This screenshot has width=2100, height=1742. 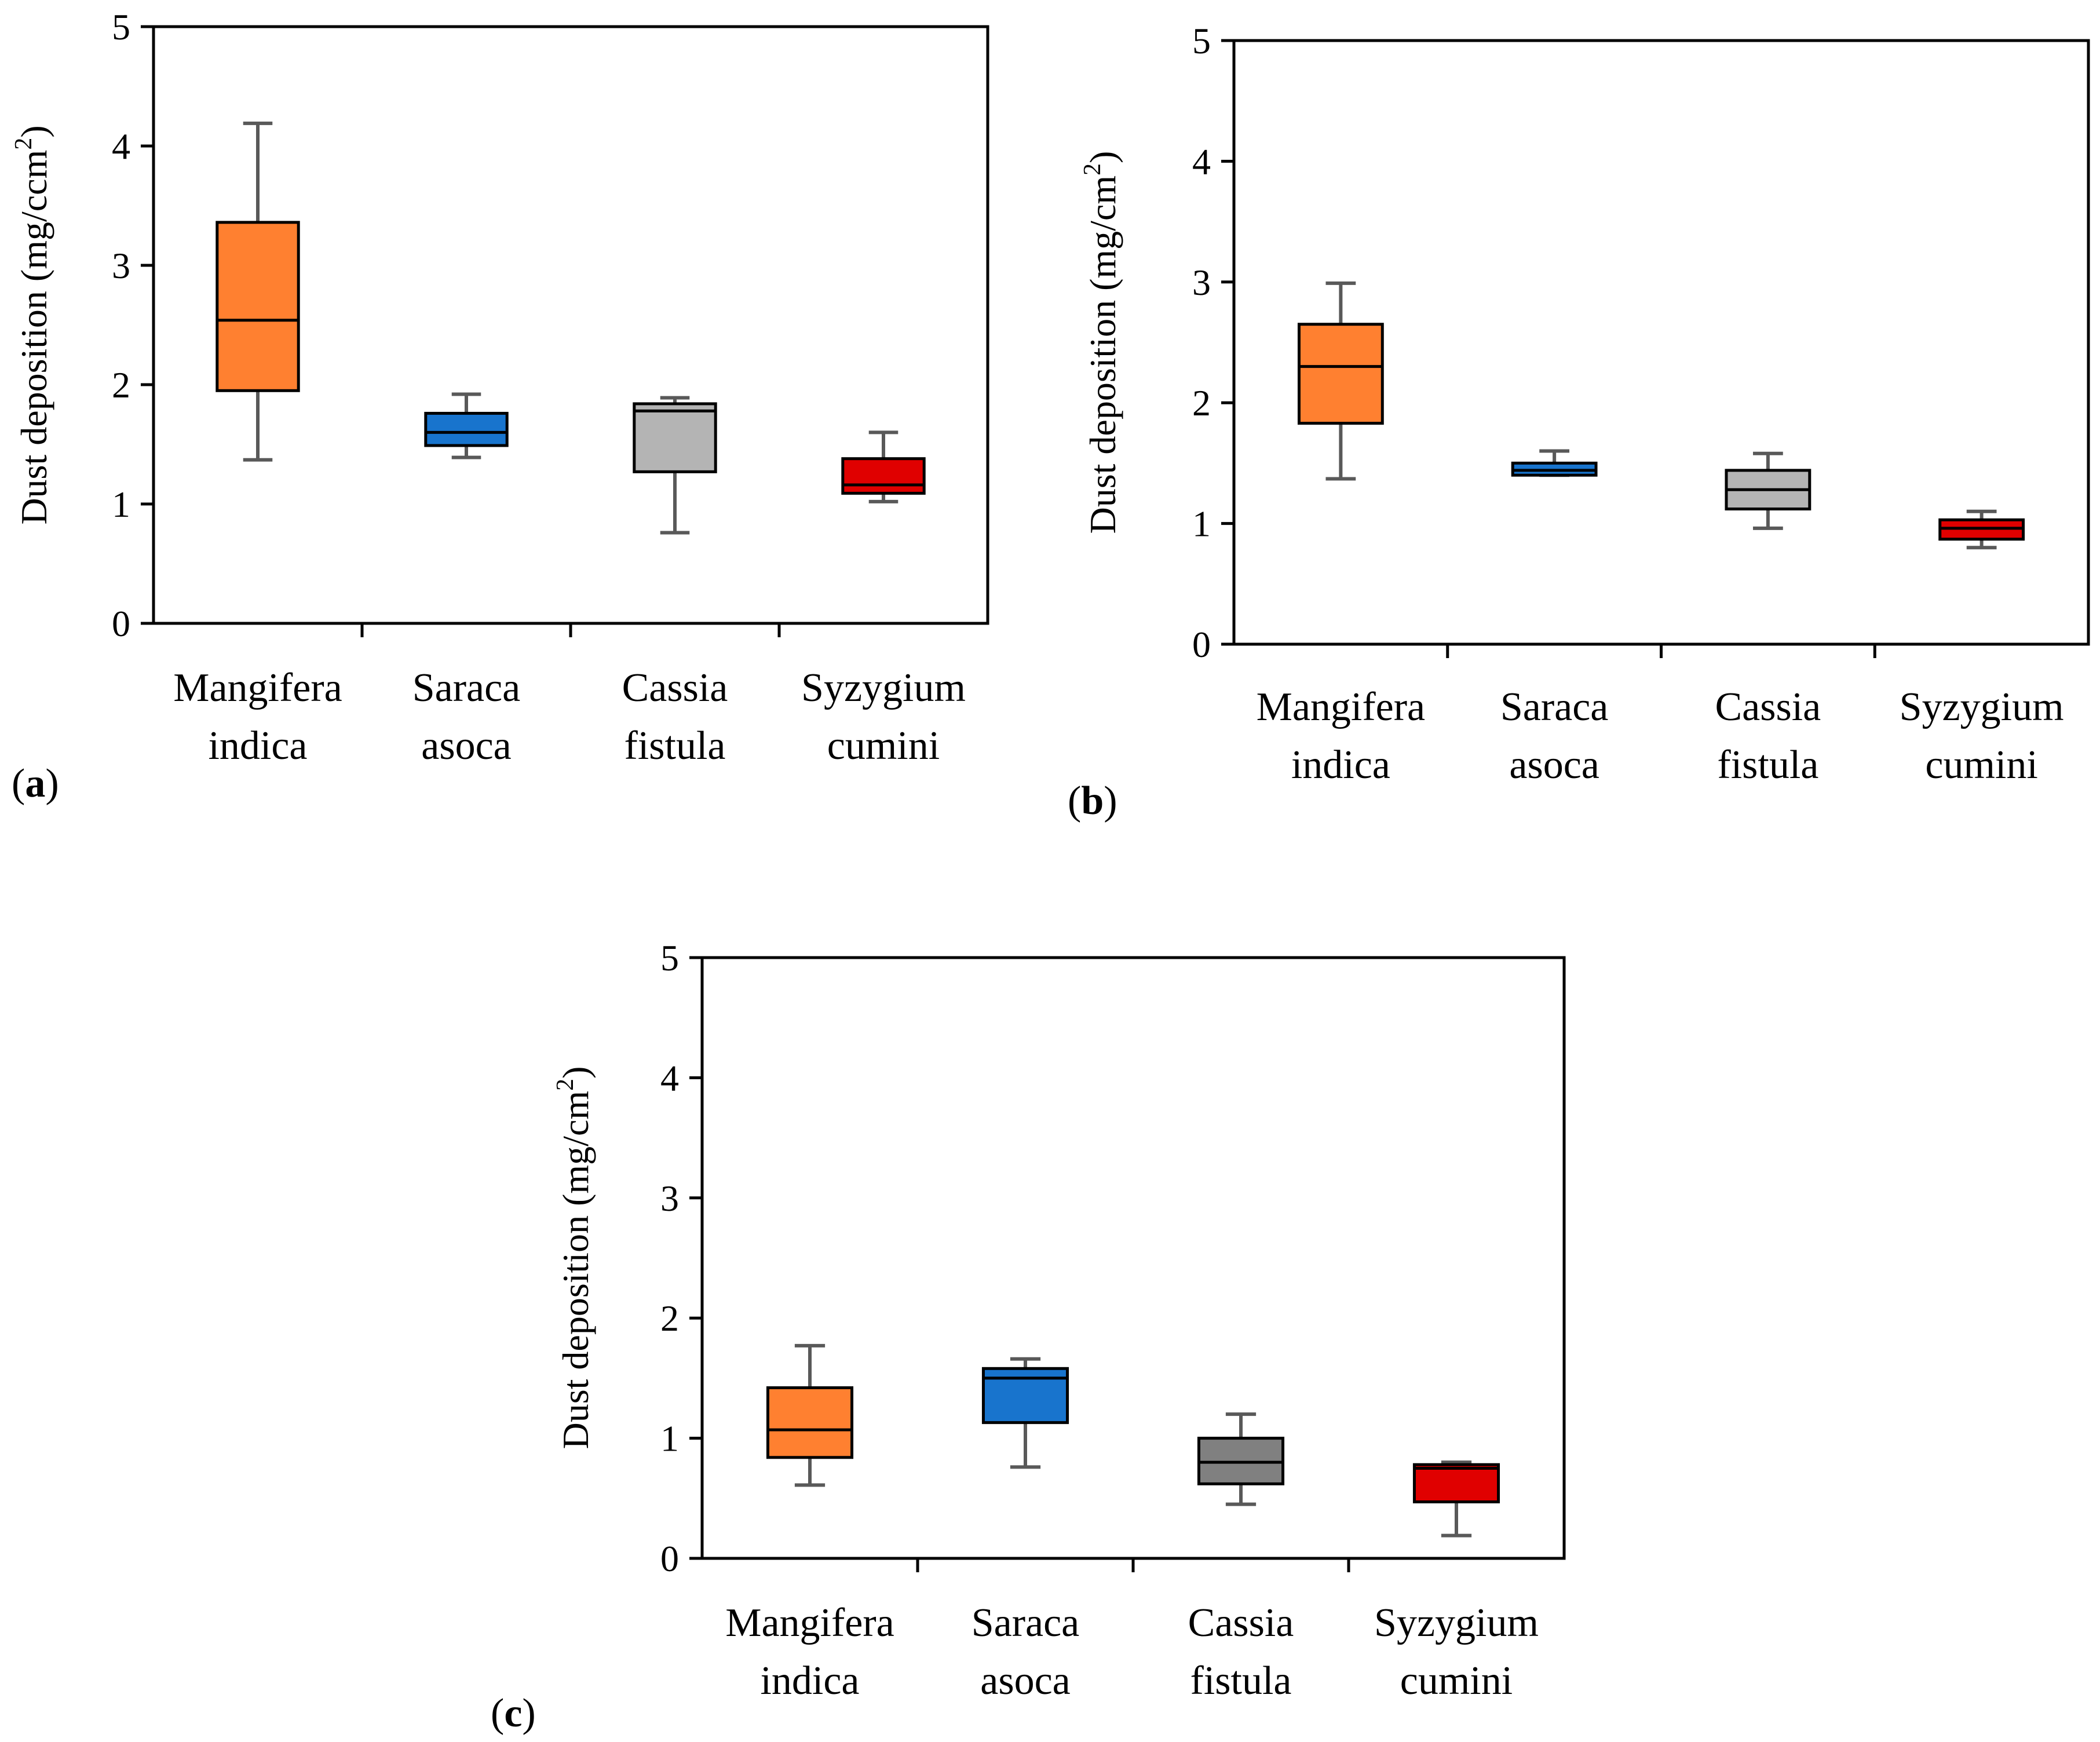 What do you see at coordinates (32, 324) in the screenshot?
I see `y-axis-title: Dust deposition (mg/ccm2)` at bounding box center [32, 324].